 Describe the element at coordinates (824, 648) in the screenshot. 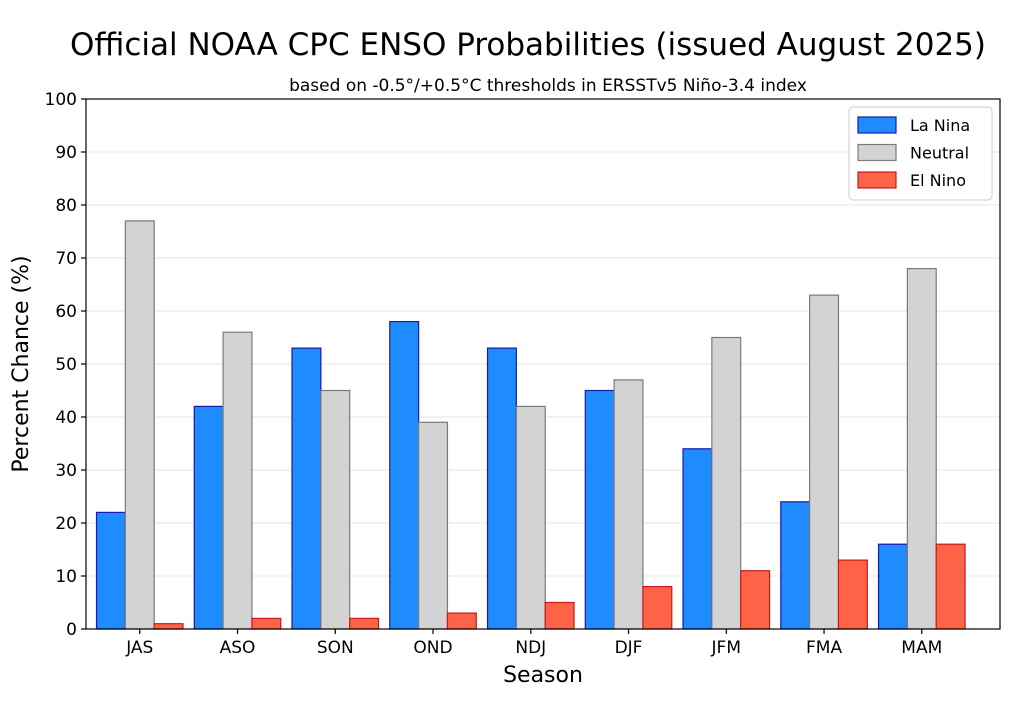

I see `x-tick-label-fma: FMA` at that location.